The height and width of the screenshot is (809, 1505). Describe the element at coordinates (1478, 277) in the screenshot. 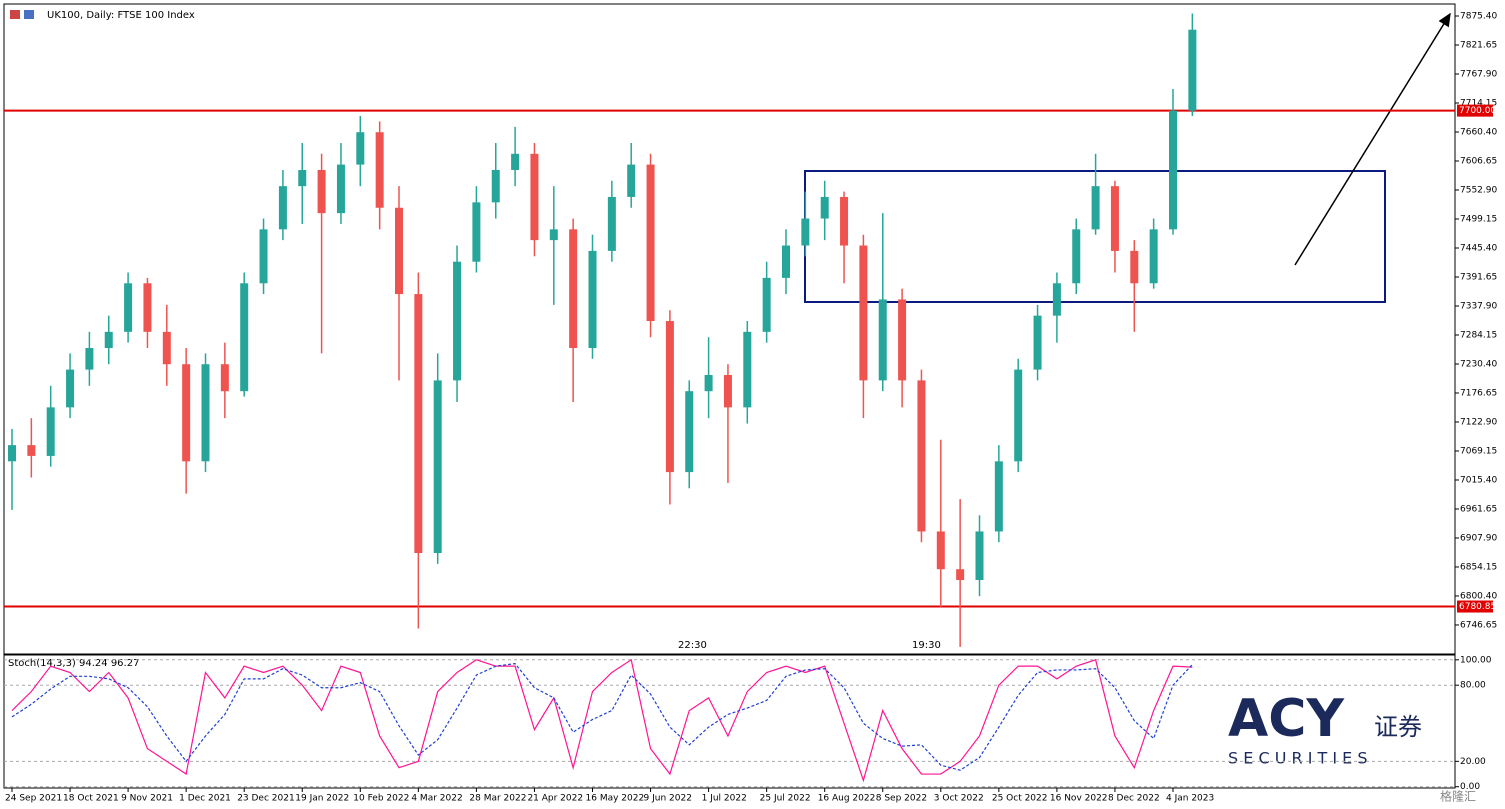

I see `y-tick-label: 7391.65` at that location.